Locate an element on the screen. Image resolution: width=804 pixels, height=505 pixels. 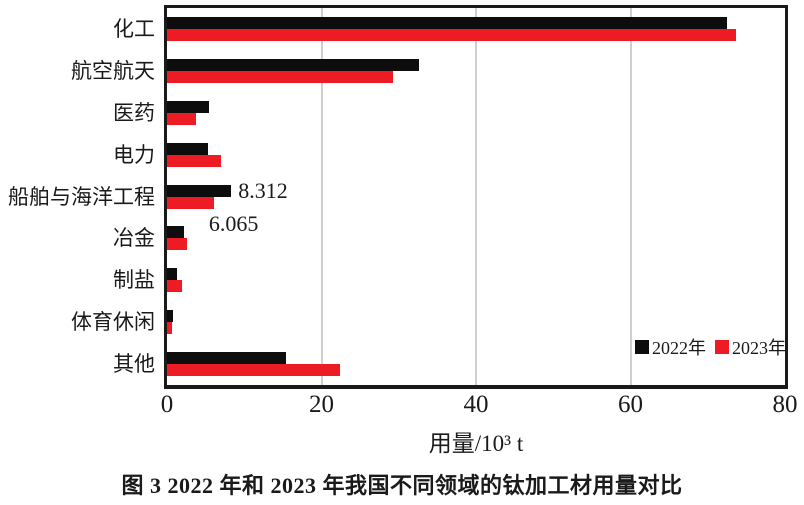
x-tick-label-60: 60 is located at coordinates (630, 404).